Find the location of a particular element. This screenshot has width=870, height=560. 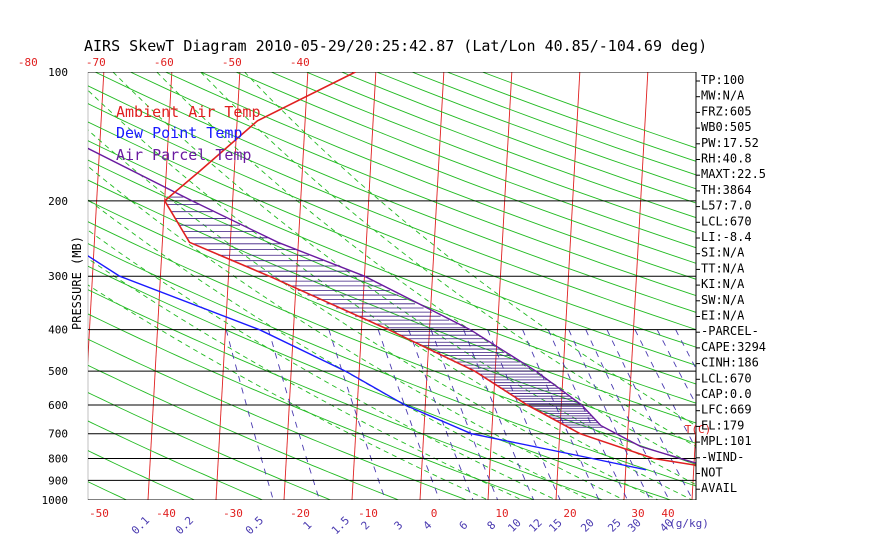

mixing-ratio-tick-label: 25 is located at coordinates (614, 525).